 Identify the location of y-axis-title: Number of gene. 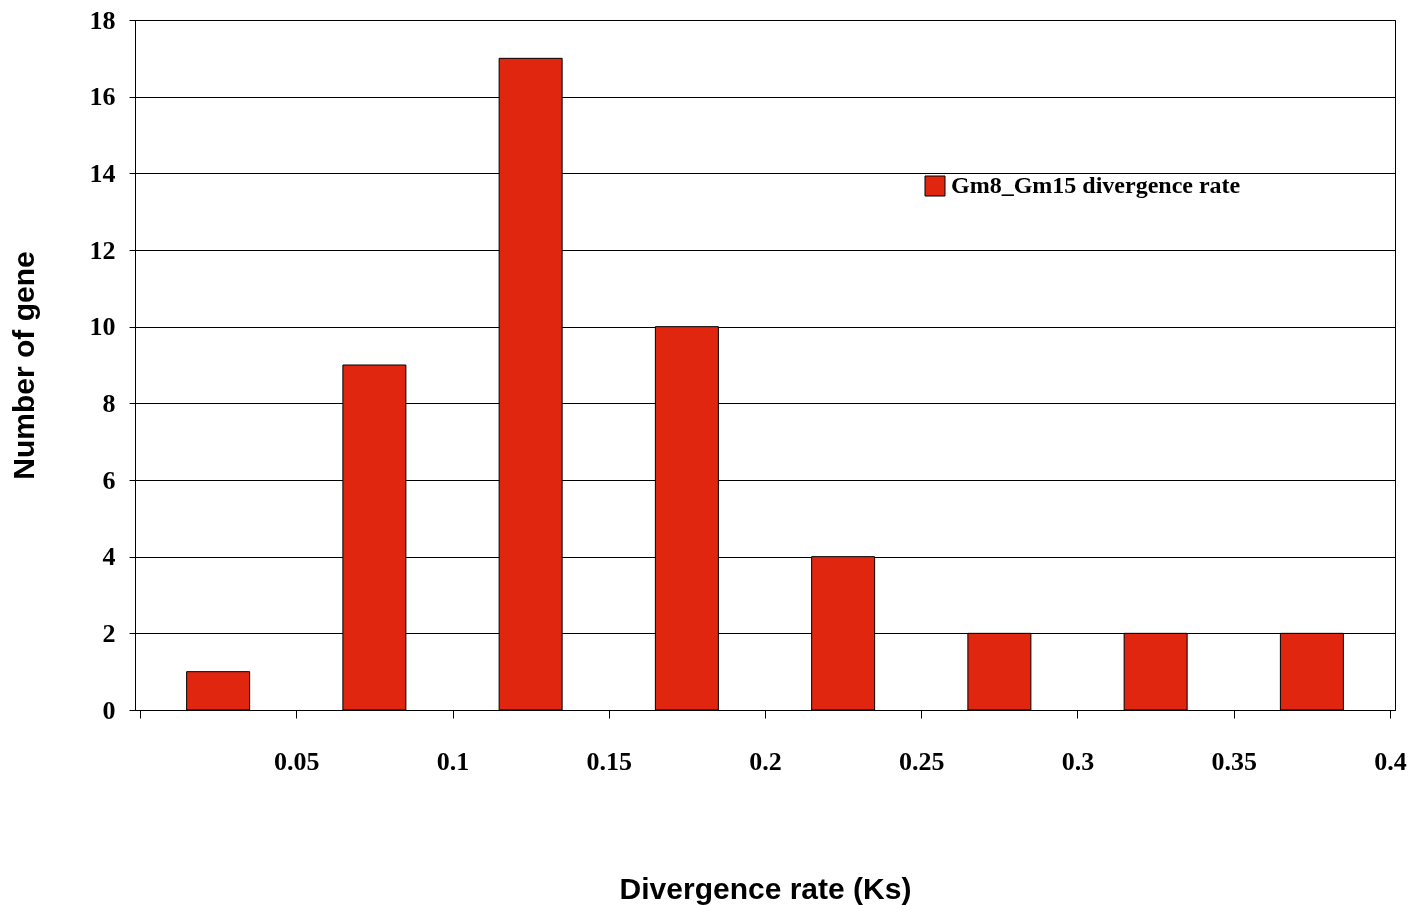
(23, 365).